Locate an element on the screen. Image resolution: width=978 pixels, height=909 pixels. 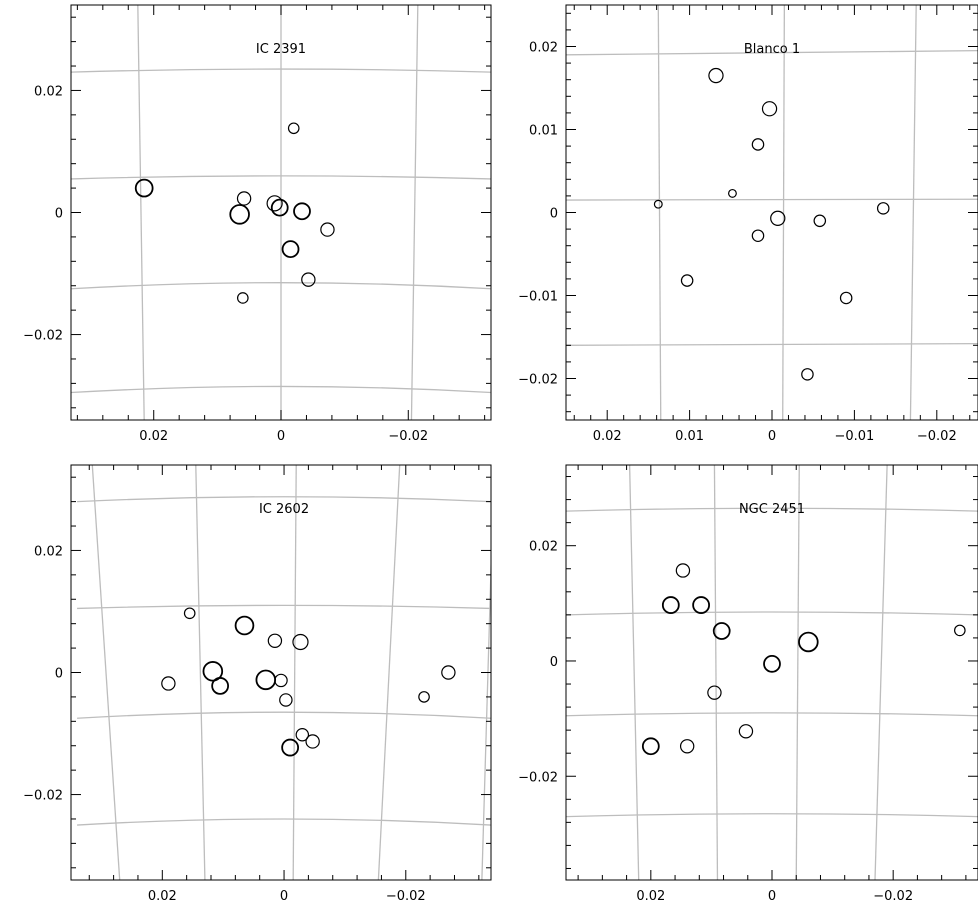
chart-title: Blanco 1 is located at coordinates (772, 49).